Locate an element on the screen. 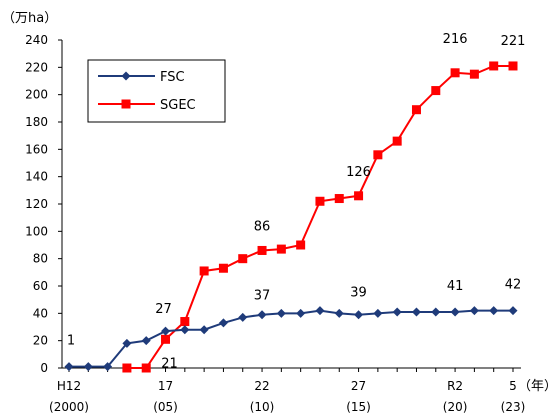 The width and height of the screenshot is (556, 415). y-tick-label: 160 is located at coordinates (36, 149).